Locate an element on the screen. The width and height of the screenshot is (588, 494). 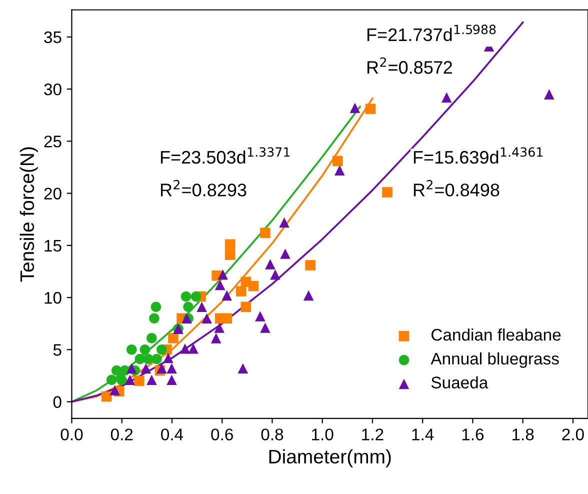
y-tick-label: 5 is located at coordinates (57, 350).